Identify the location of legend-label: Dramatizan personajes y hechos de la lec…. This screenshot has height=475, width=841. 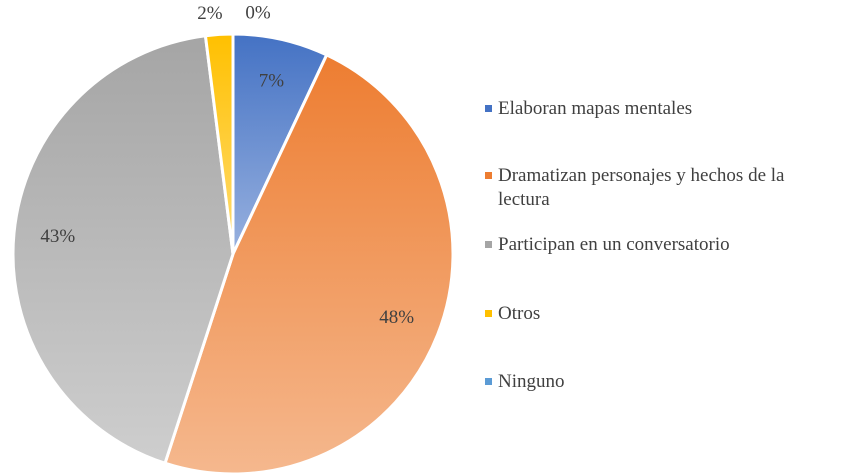
(641, 187).